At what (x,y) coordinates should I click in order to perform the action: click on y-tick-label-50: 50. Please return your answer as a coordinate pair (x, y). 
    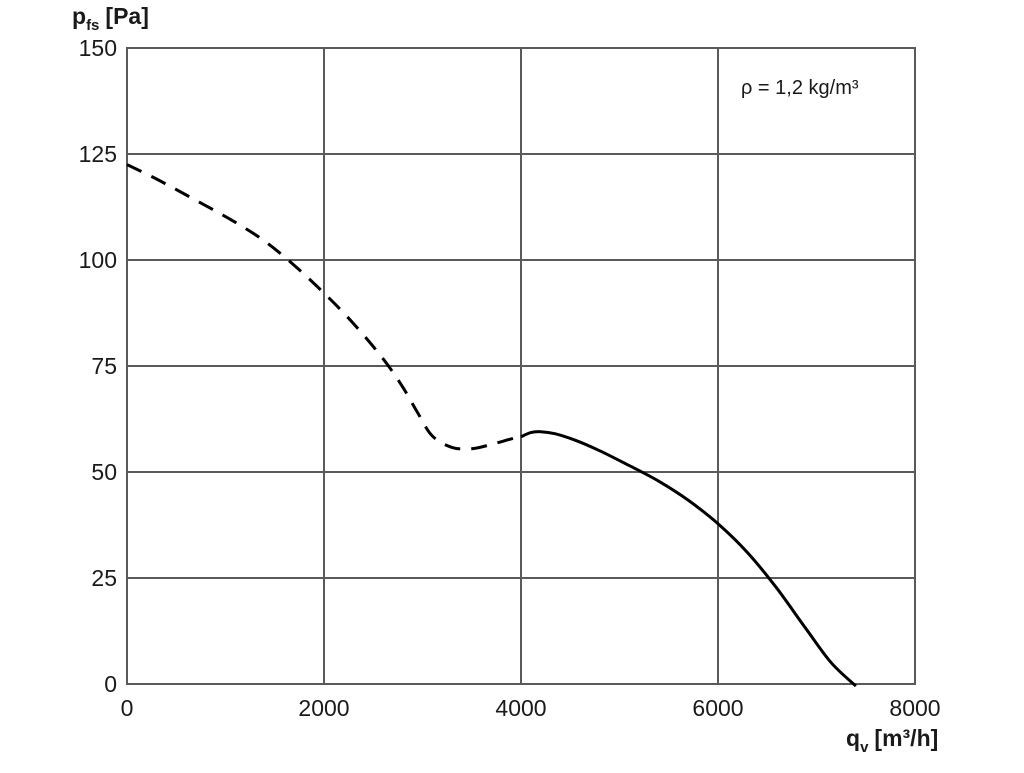
    Looking at the image, I should click on (104, 472).